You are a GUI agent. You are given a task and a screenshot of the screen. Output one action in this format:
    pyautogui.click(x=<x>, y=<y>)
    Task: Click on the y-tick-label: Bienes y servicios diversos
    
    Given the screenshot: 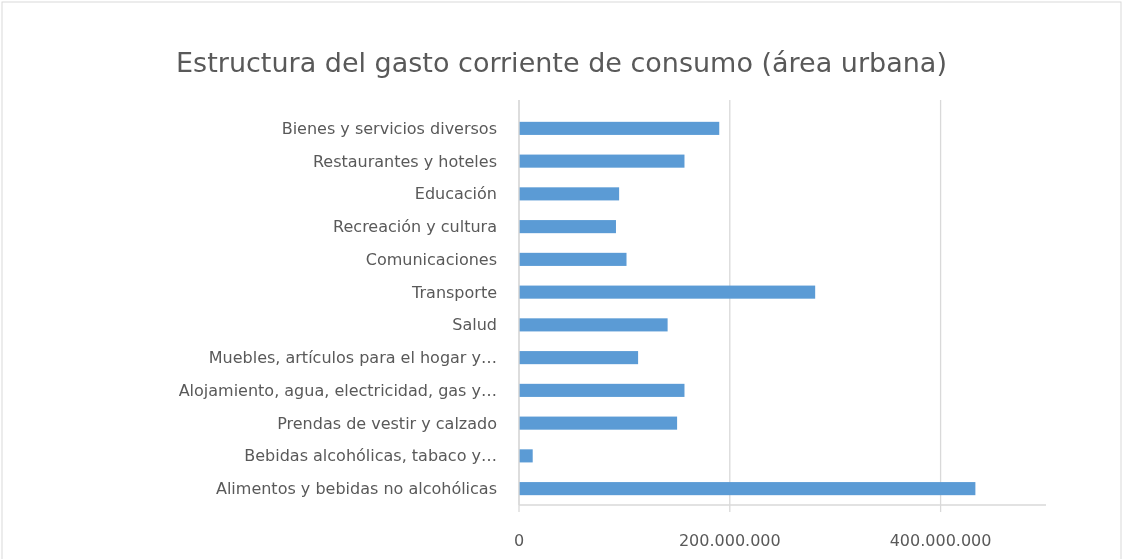 What is the action you would take?
    pyautogui.click(x=389, y=128)
    